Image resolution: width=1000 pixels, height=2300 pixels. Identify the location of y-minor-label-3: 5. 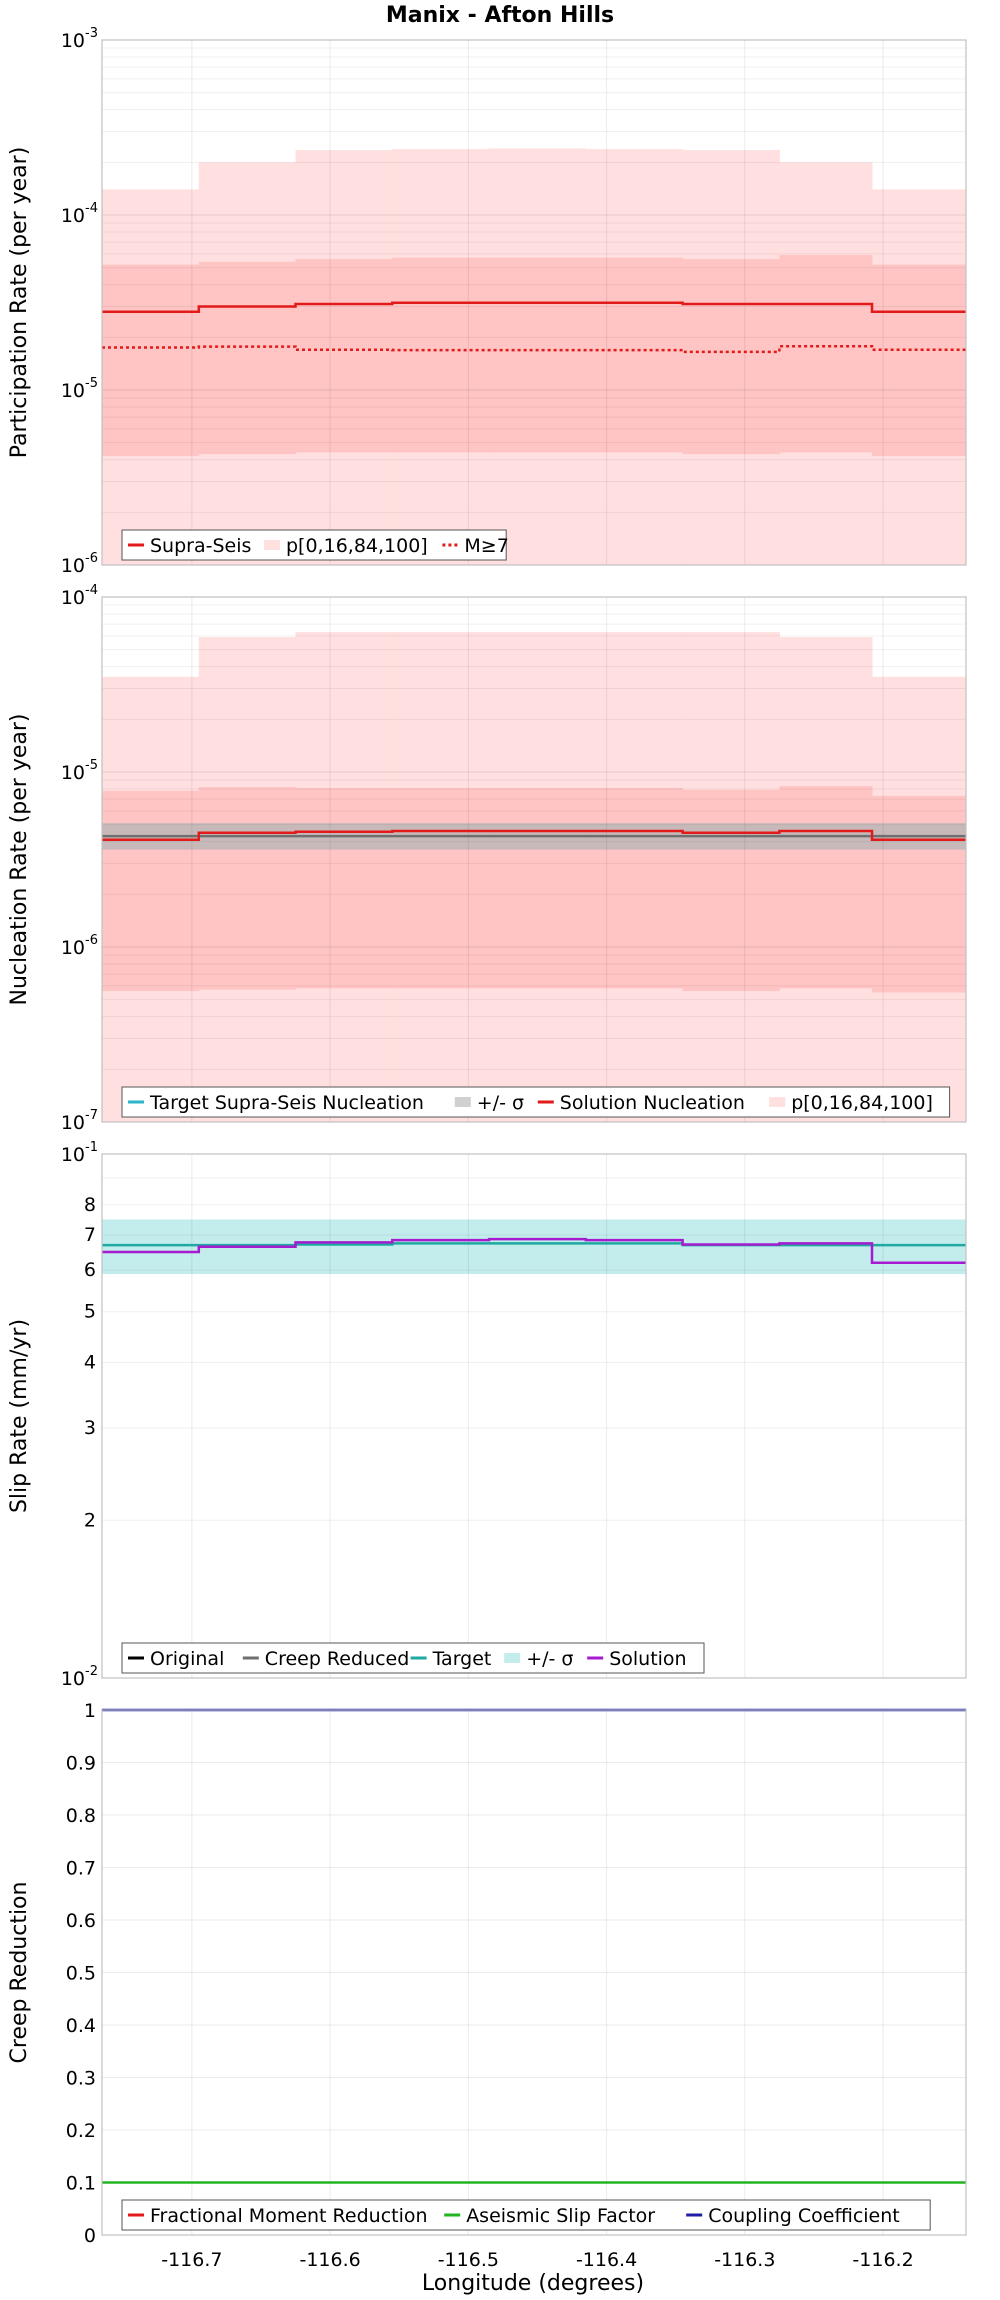
(90, 1312).